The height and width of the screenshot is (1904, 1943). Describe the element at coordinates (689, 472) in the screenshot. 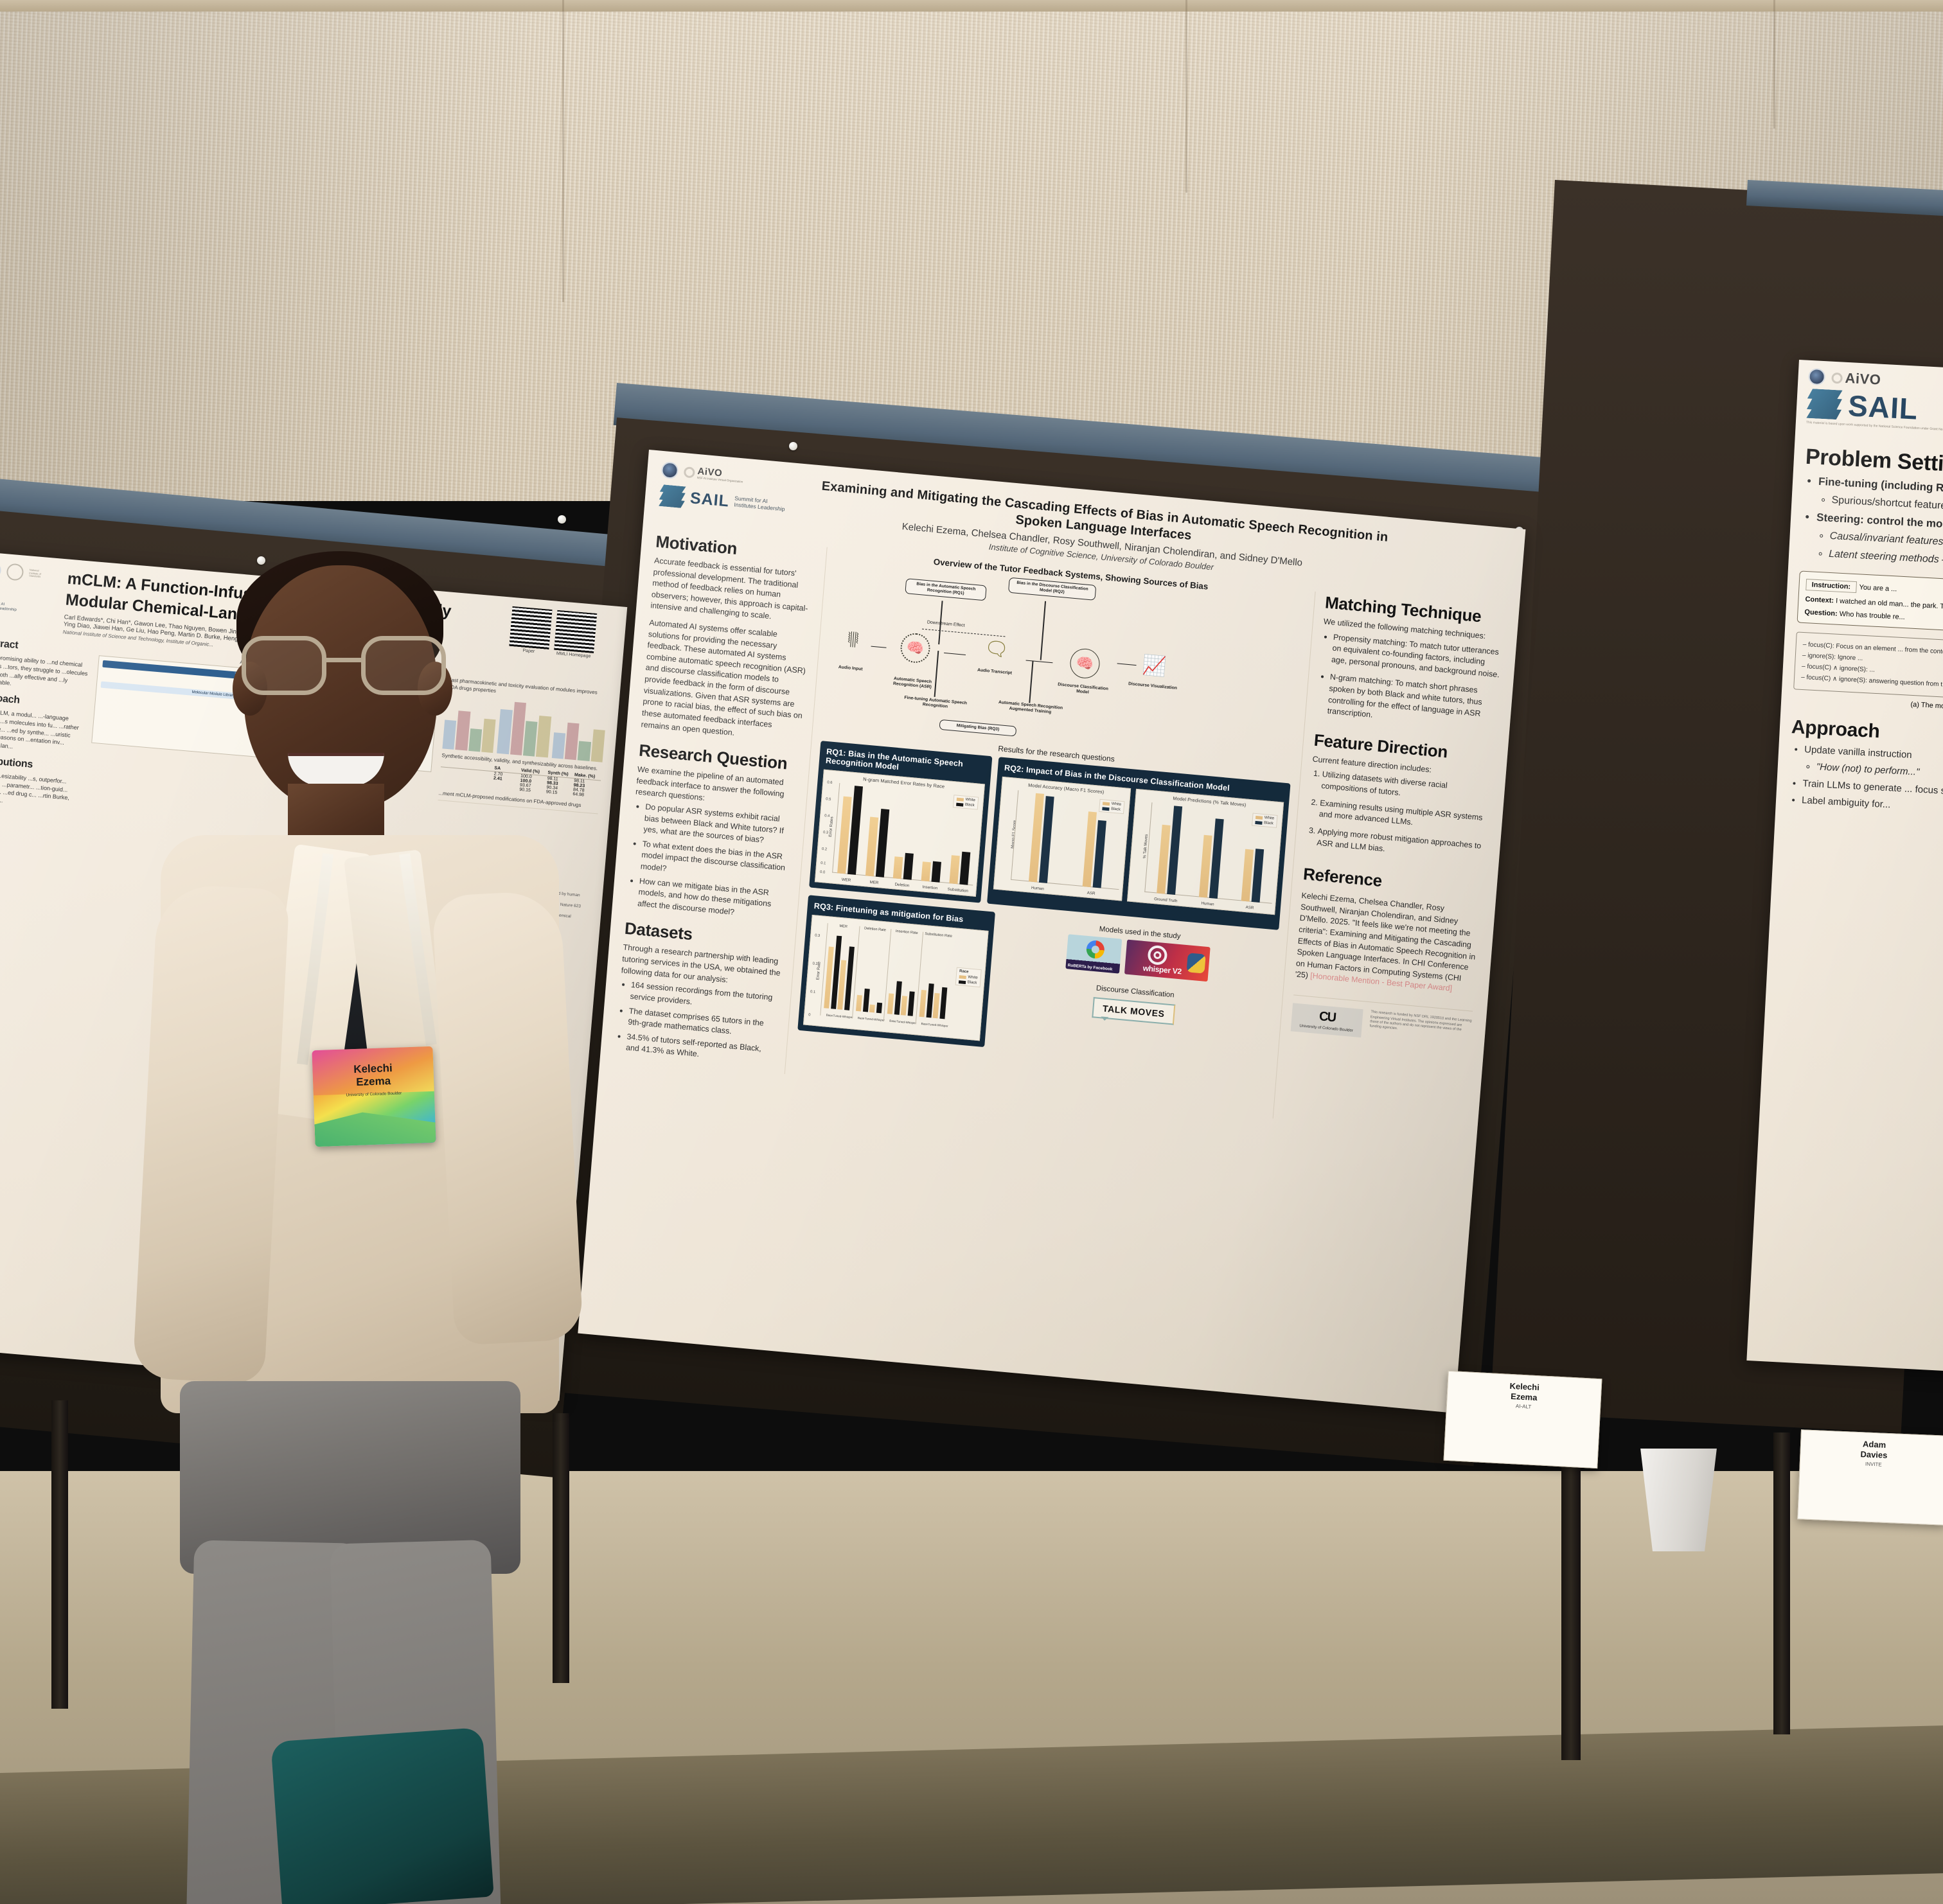

I see `aivo-circle-icon` at that location.